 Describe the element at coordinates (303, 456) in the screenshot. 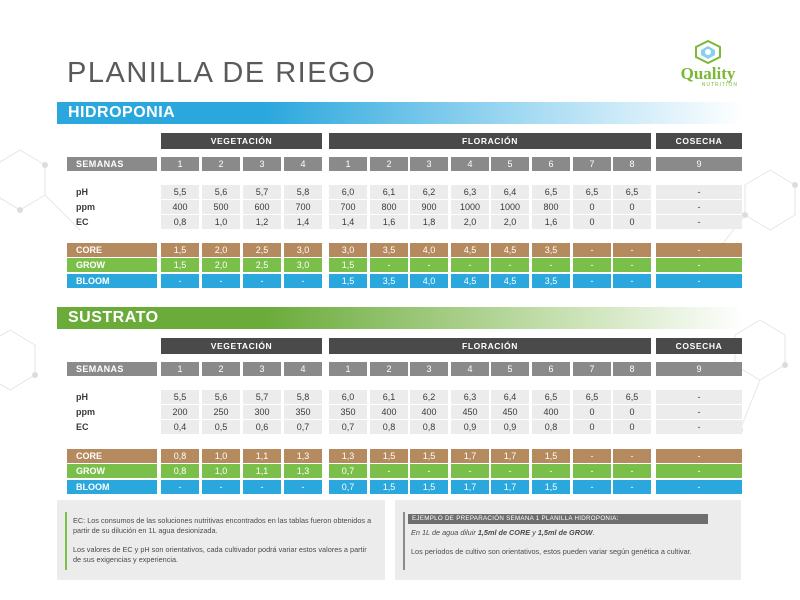

I see `core-cell: 1,3` at that location.